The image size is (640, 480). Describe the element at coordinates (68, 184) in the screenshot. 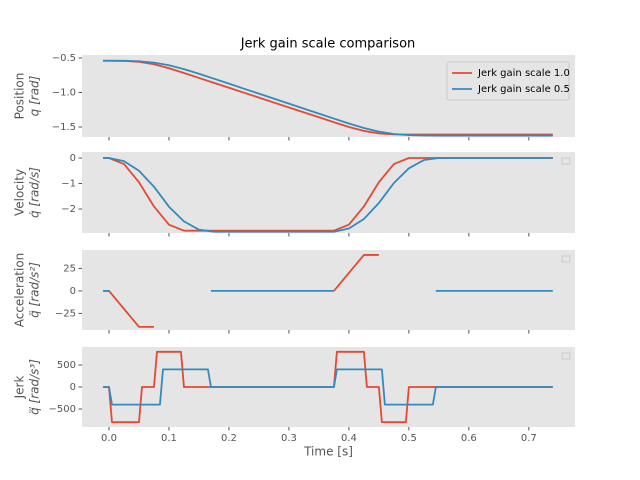

I see `y-tick-label: −1` at that location.